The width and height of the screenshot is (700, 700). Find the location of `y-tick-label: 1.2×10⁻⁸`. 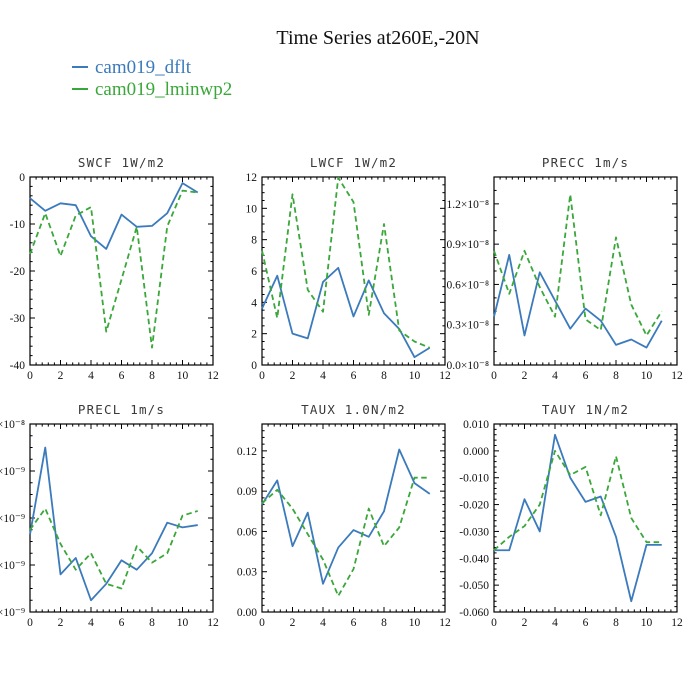

y-tick-label: 1.2×10⁻⁸ is located at coordinates (468, 205).